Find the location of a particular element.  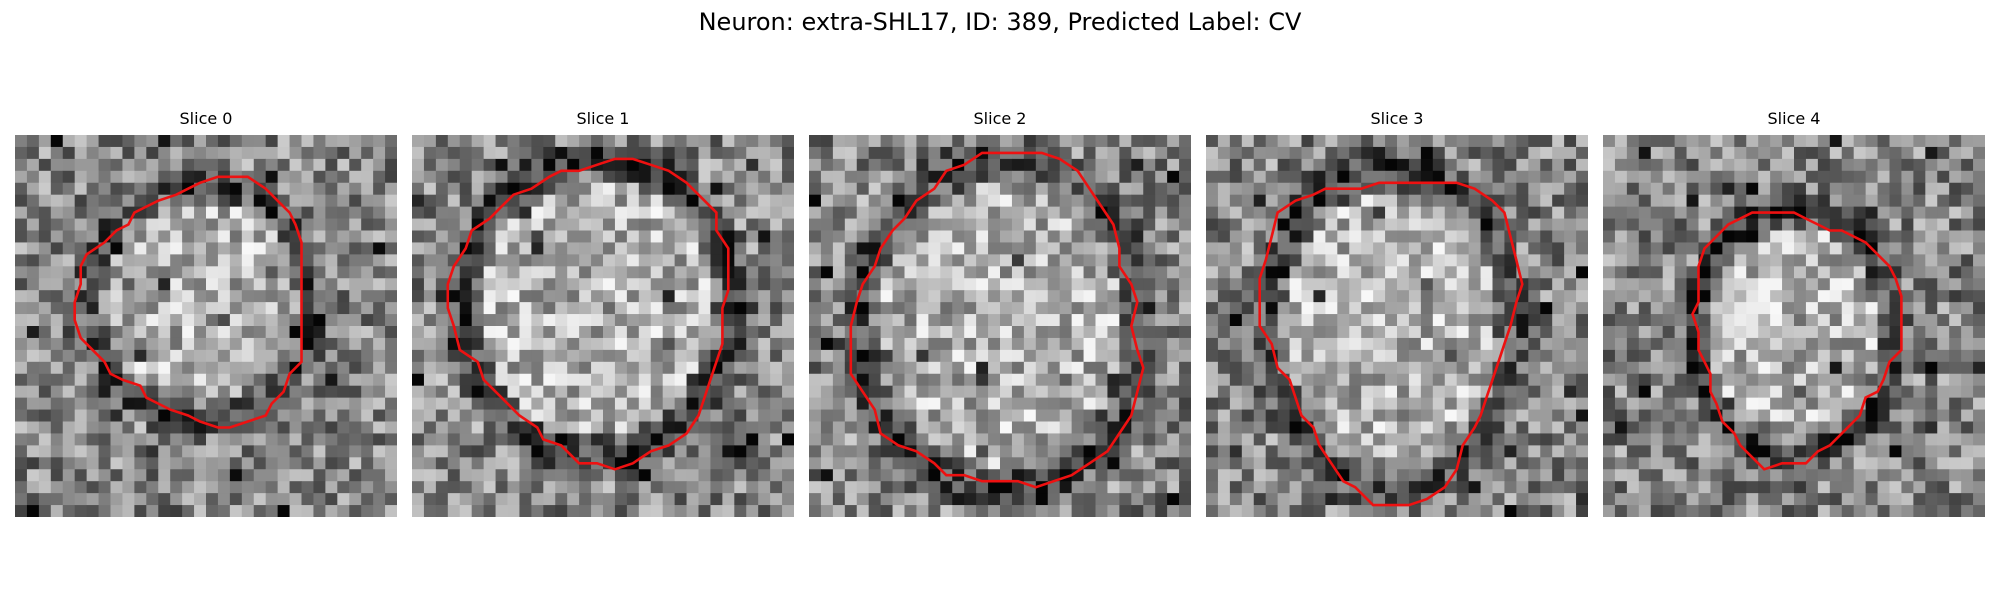

slice-panel-0: Slice 0 is located at coordinates (206, 313).